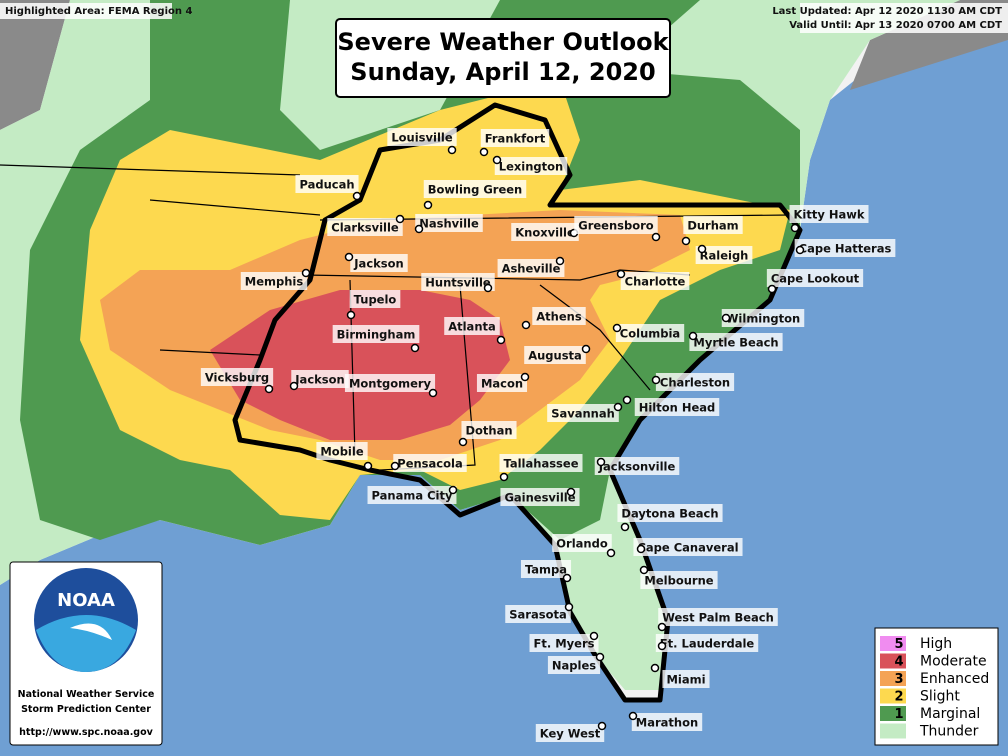 The width and height of the screenshot is (1008, 756). I want to click on legend-number: 4, so click(898, 662).